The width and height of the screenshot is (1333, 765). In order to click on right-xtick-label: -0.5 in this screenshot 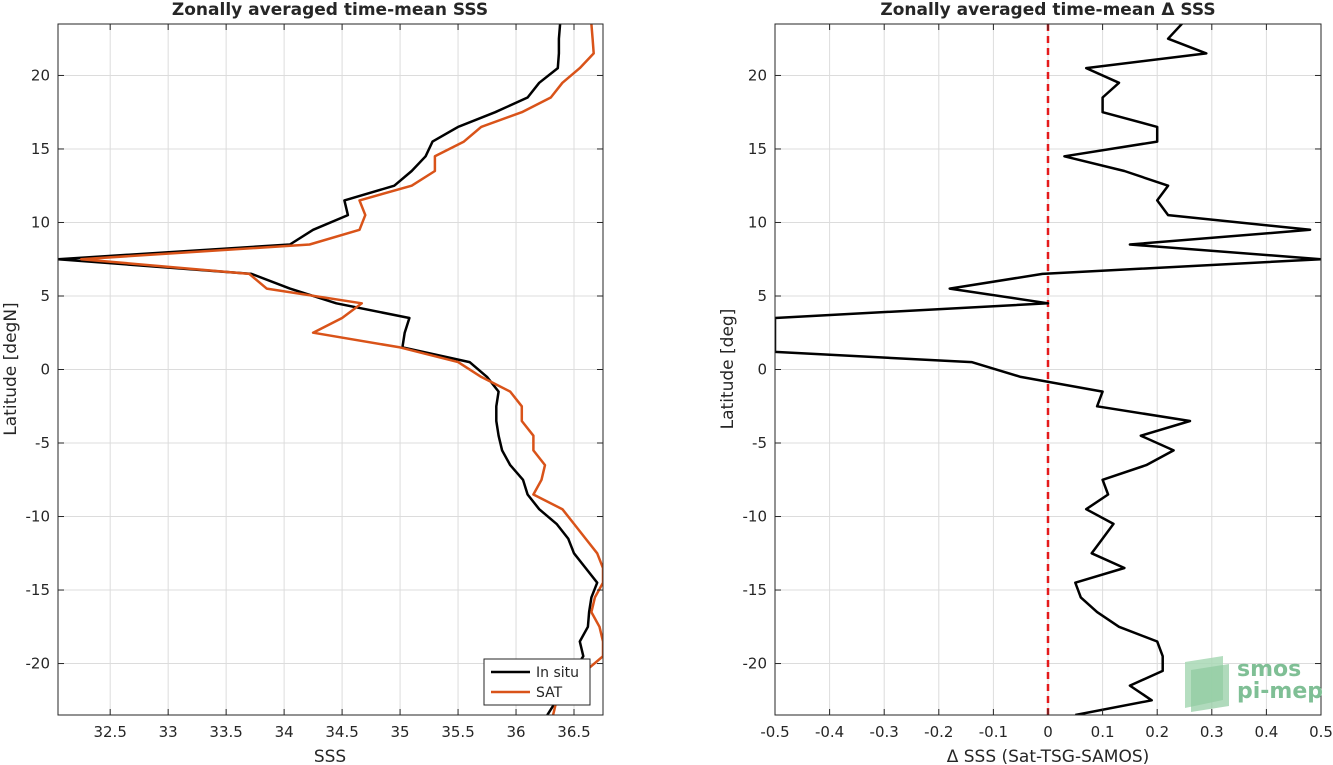, I will do `click(774, 732)`.